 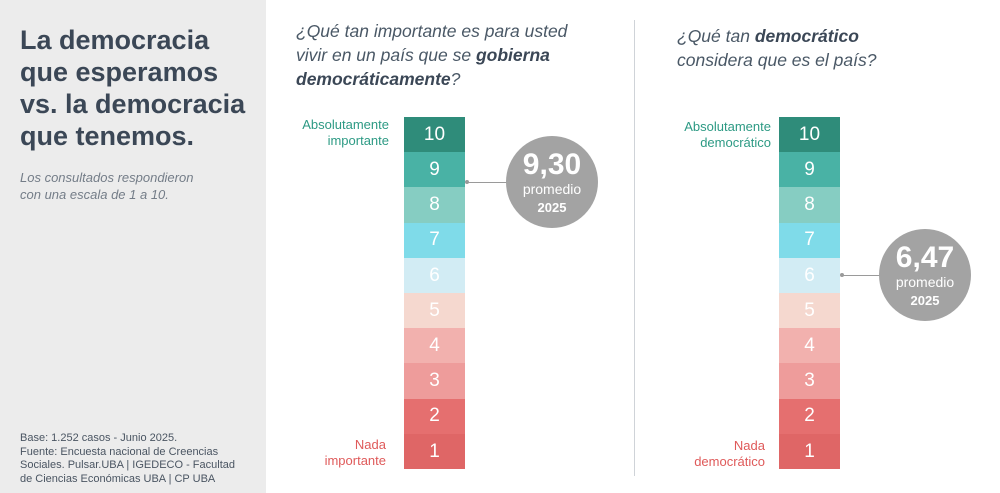 I want to click on question-text: ¿Qué tan, so click(x=716, y=36).